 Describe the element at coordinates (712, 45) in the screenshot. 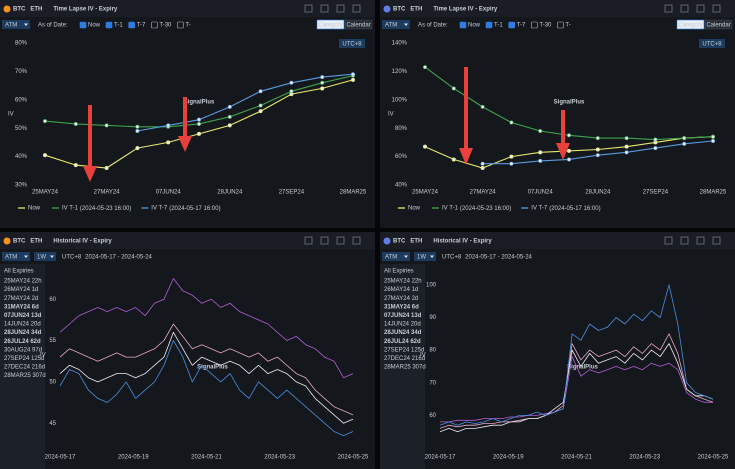

I see `timezone: UTC+8` at that location.